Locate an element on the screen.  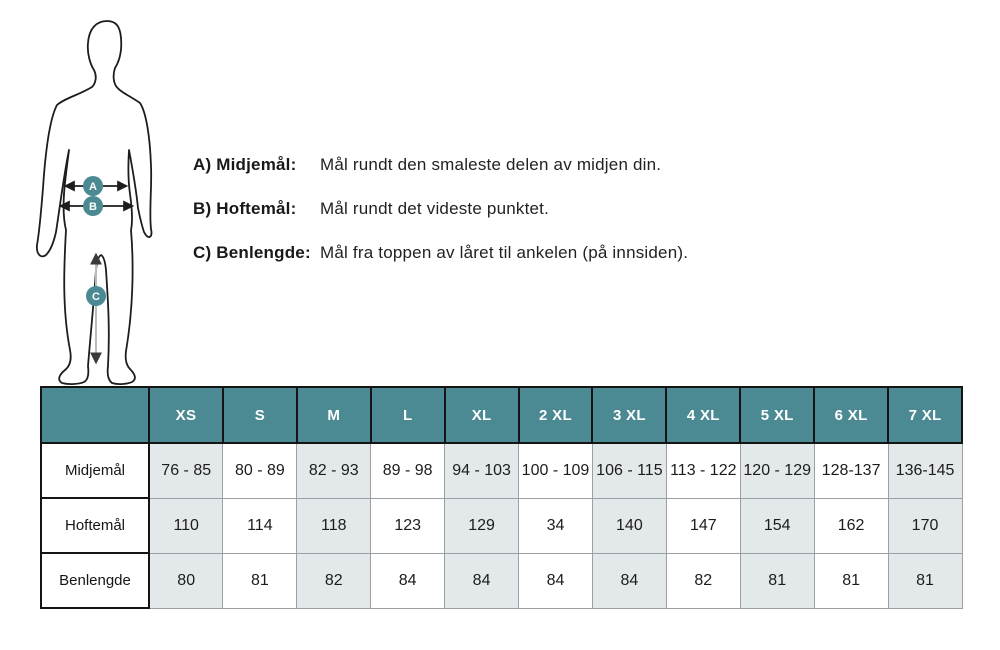
size-value-cell: 94 - 103 is located at coordinates (482, 470).